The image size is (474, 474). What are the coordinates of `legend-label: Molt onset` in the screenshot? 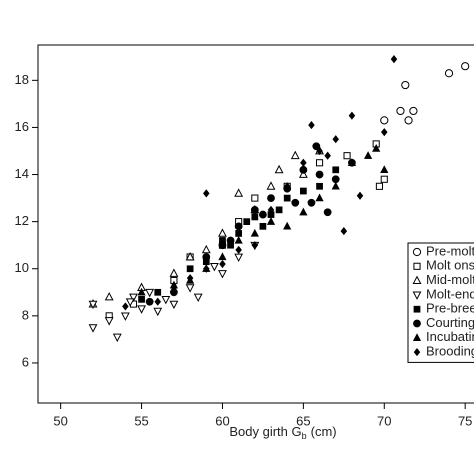 It's located at (450, 265).